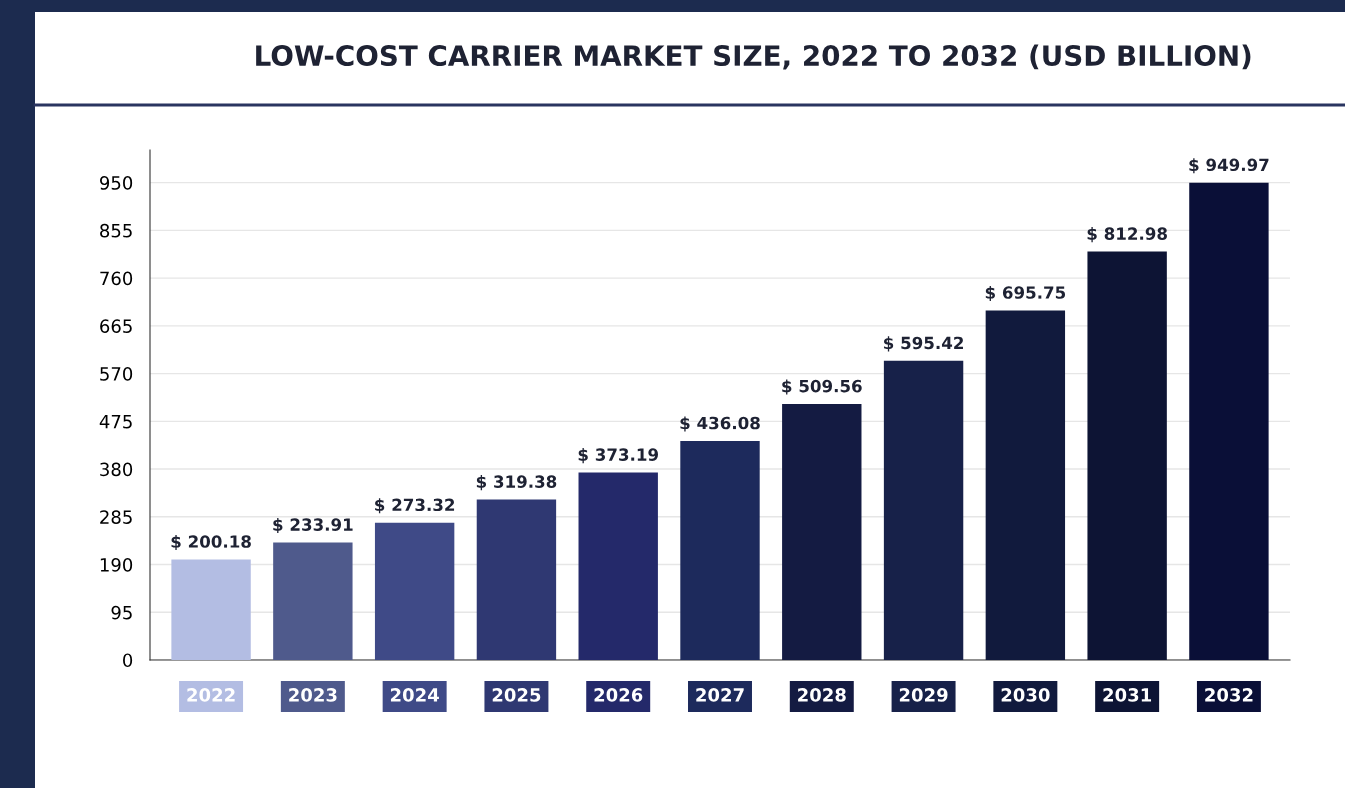  Describe the element at coordinates (211, 542) in the screenshot. I see `data-label: $ 200.18` at that location.